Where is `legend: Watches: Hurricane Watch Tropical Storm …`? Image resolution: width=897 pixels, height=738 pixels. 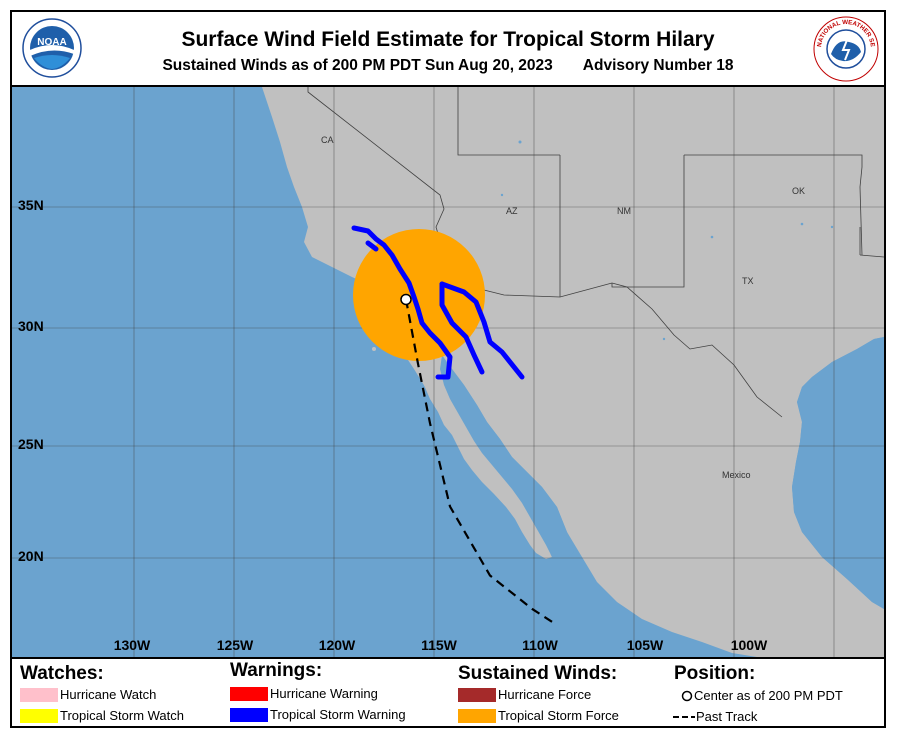 legend: Watches: Hurricane Watch Tropical Storm … is located at coordinates (448, 692).